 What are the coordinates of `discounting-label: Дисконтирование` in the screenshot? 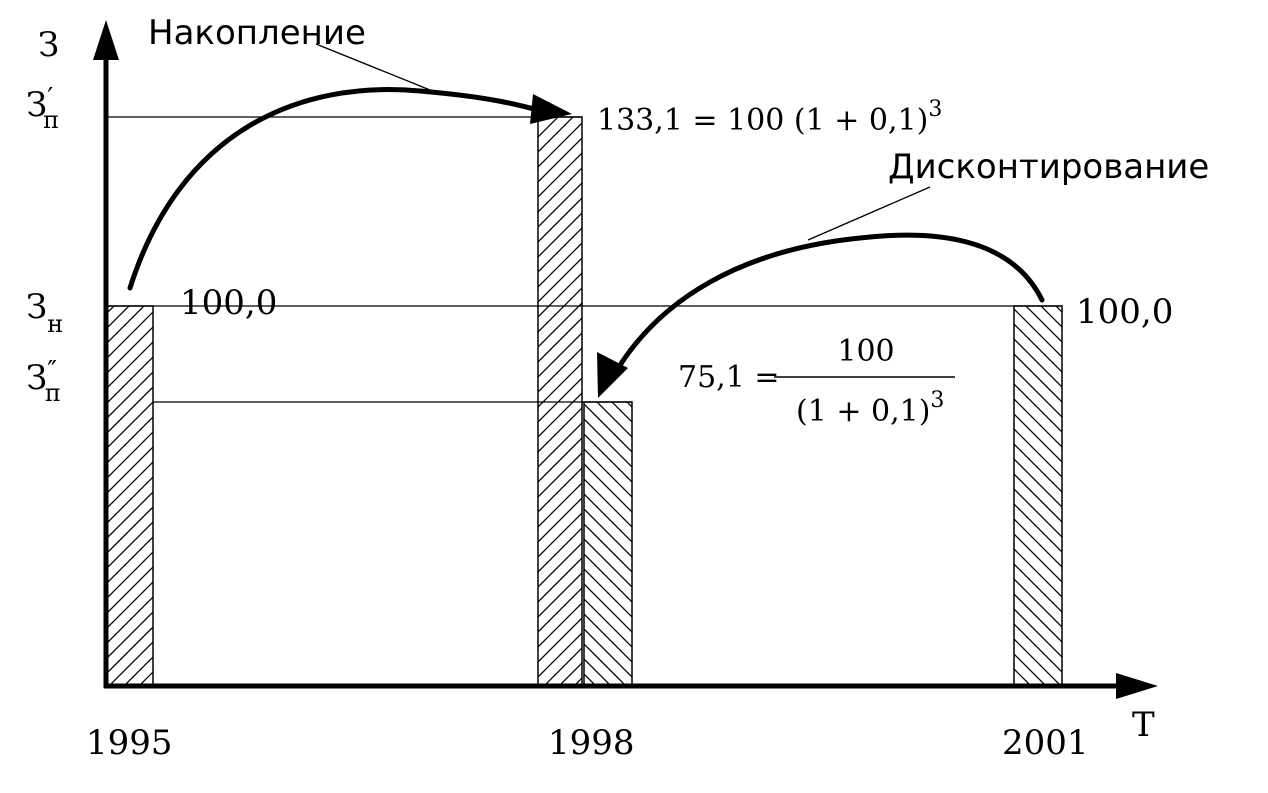 It's located at (1048, 167).